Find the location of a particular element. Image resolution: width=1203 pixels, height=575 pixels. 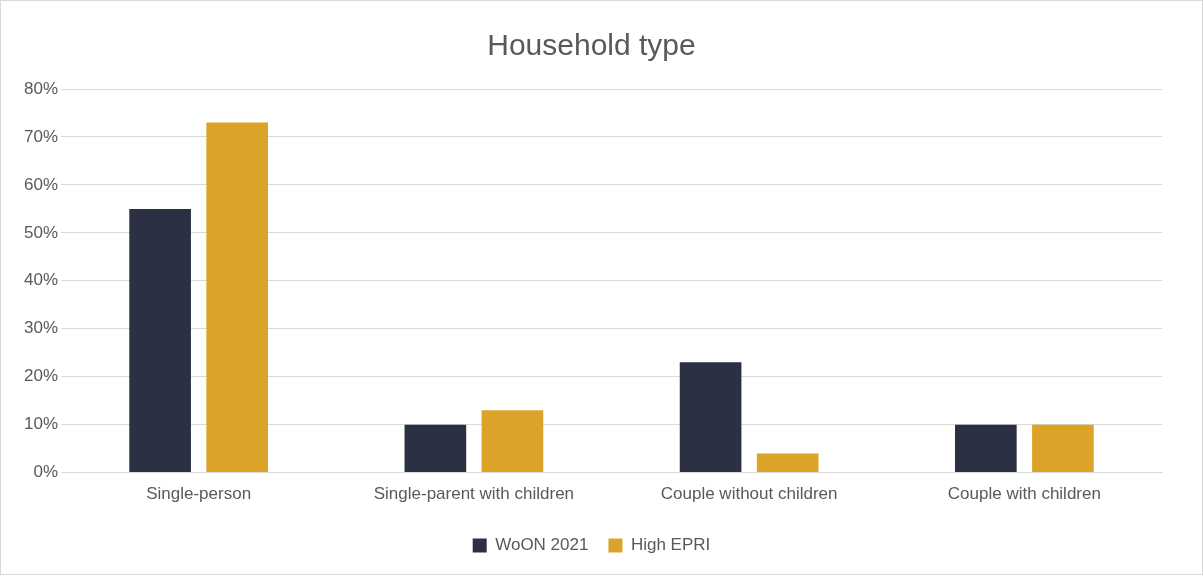

y-tick-label: 40% is located at coordinates (41, 280).